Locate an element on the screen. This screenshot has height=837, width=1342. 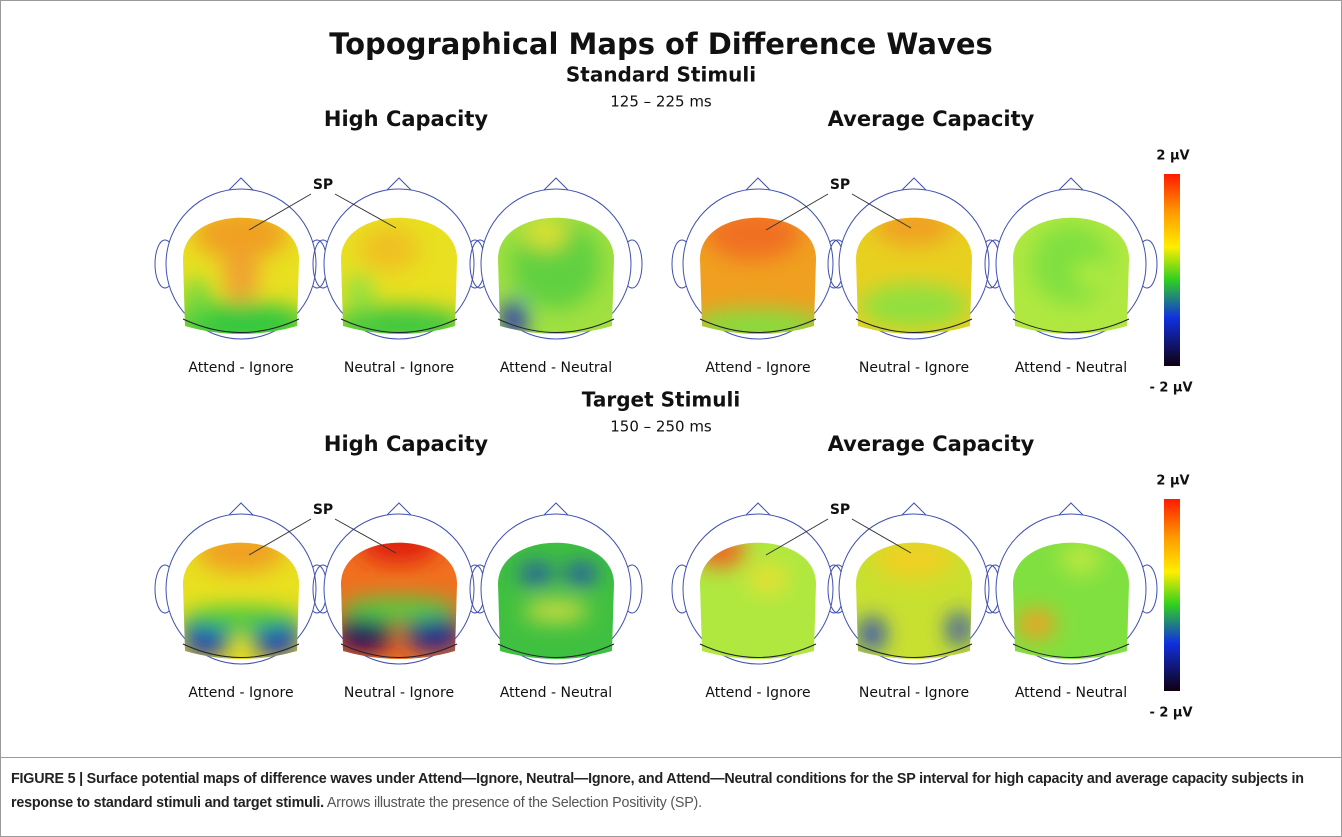
section-title: Standard Stimuli is located at coordinates (661, 75).